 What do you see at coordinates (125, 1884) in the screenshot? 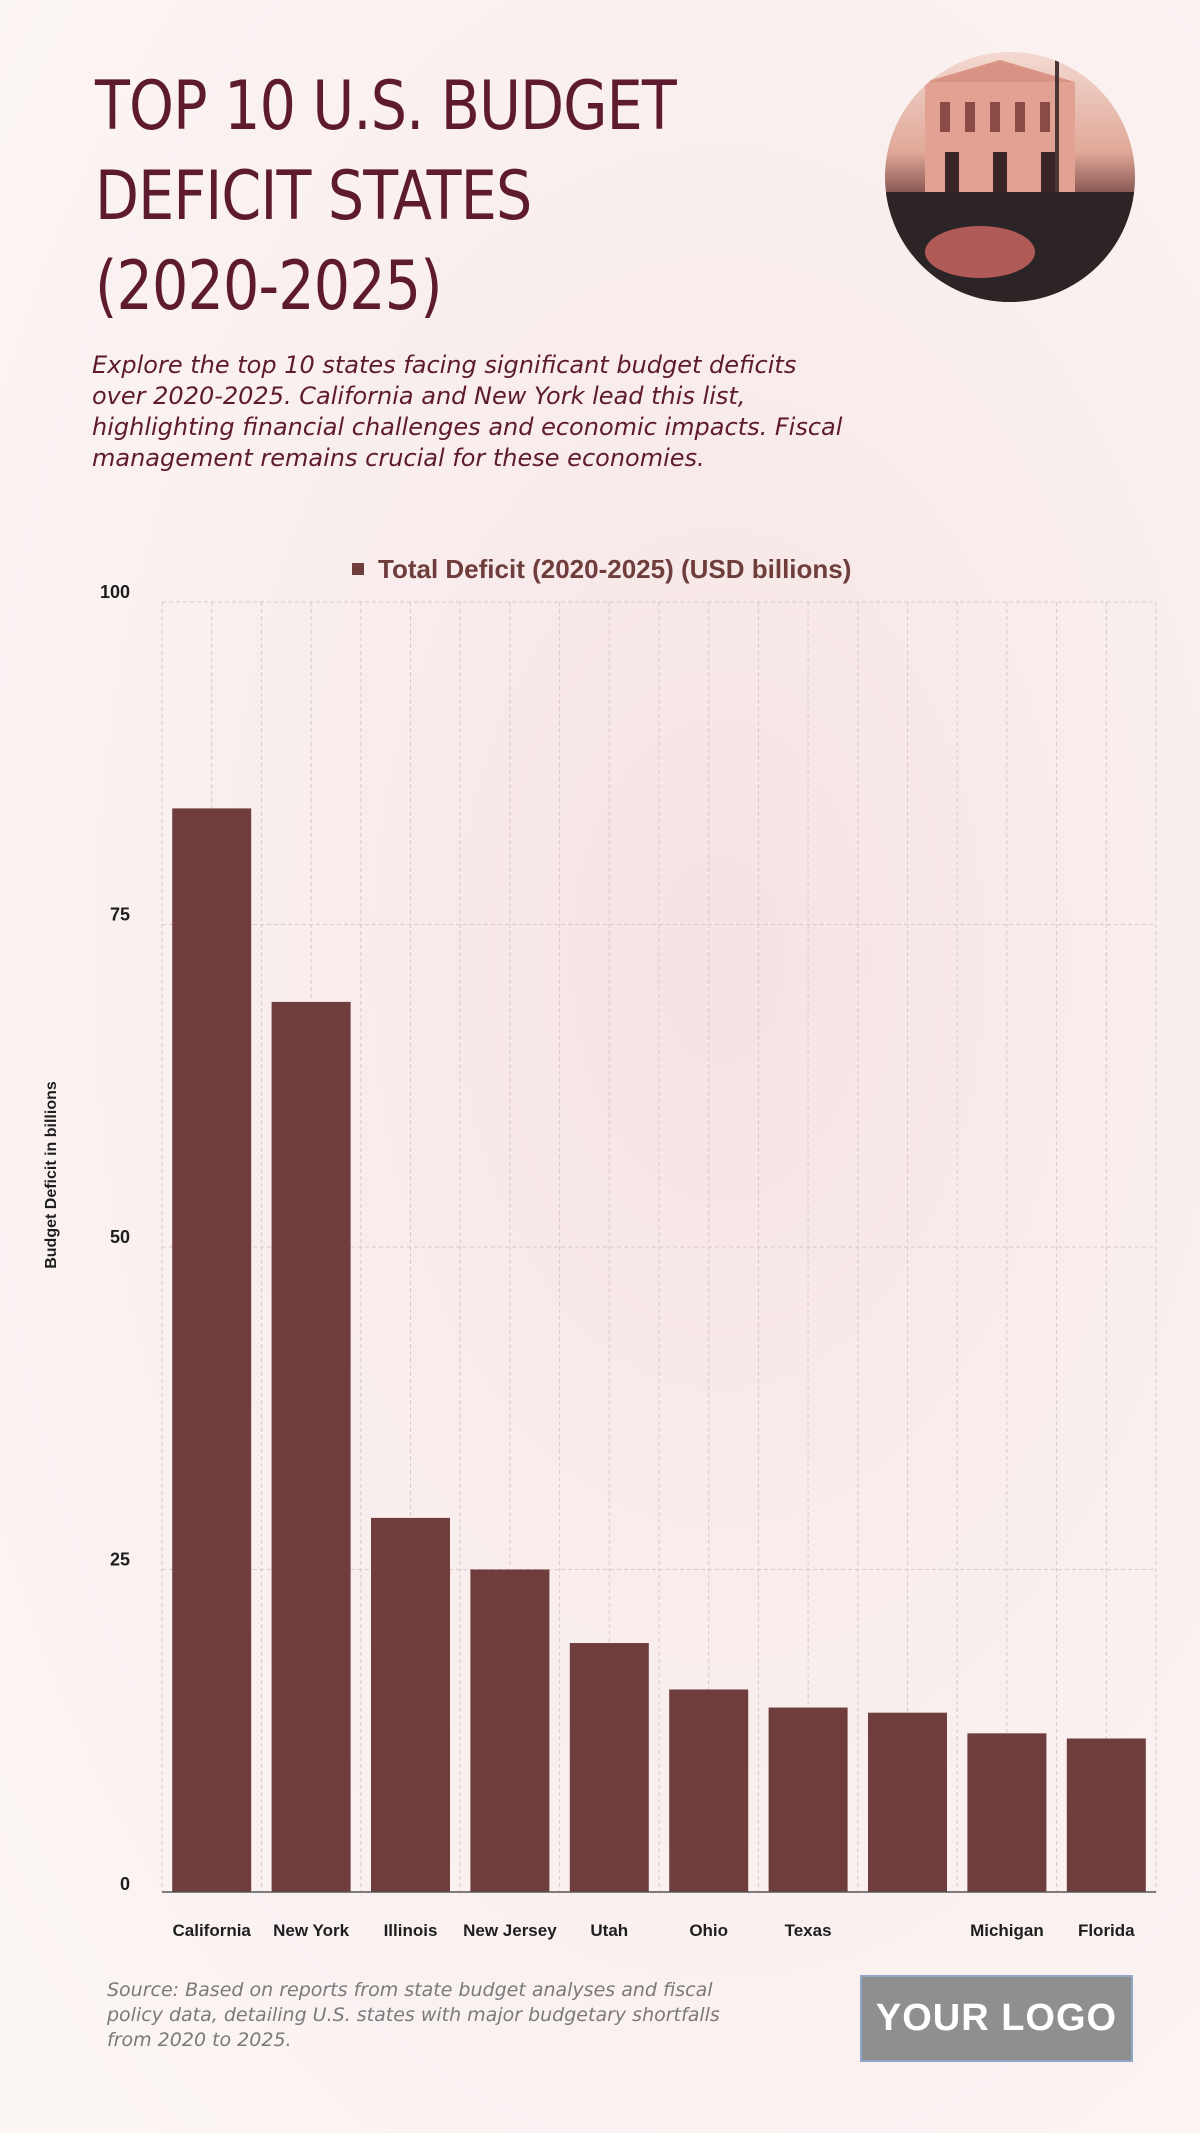
I see `y-tick-label: 0` at bounding box center [125, 1884].